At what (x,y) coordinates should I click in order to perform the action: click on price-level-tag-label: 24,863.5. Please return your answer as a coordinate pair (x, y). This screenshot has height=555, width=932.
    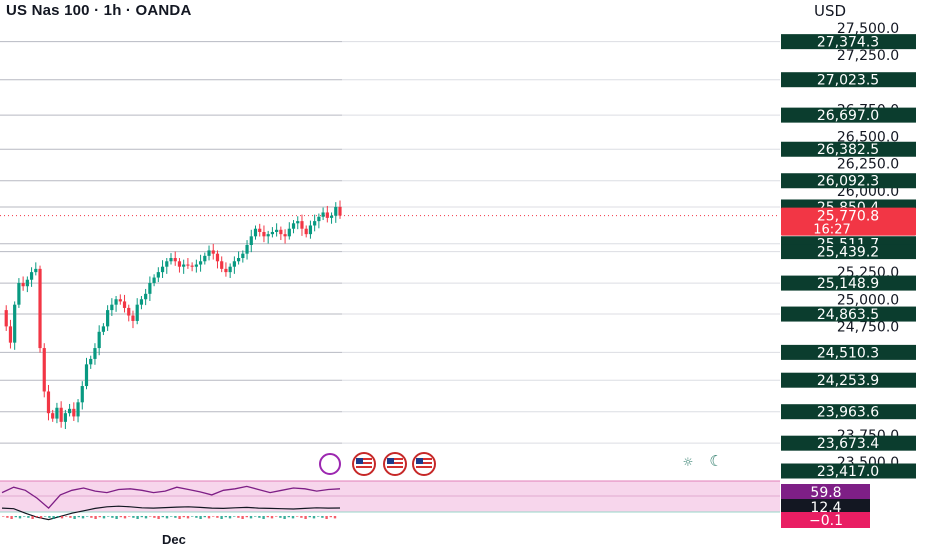
    Looking at the image, I should click on (848, 315).